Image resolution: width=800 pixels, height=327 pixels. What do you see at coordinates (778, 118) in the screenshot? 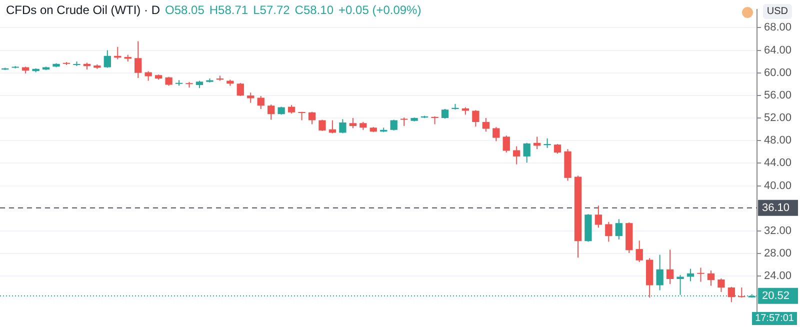
I see `y-tick-label: 52.00` at bounding box center [778, 118].